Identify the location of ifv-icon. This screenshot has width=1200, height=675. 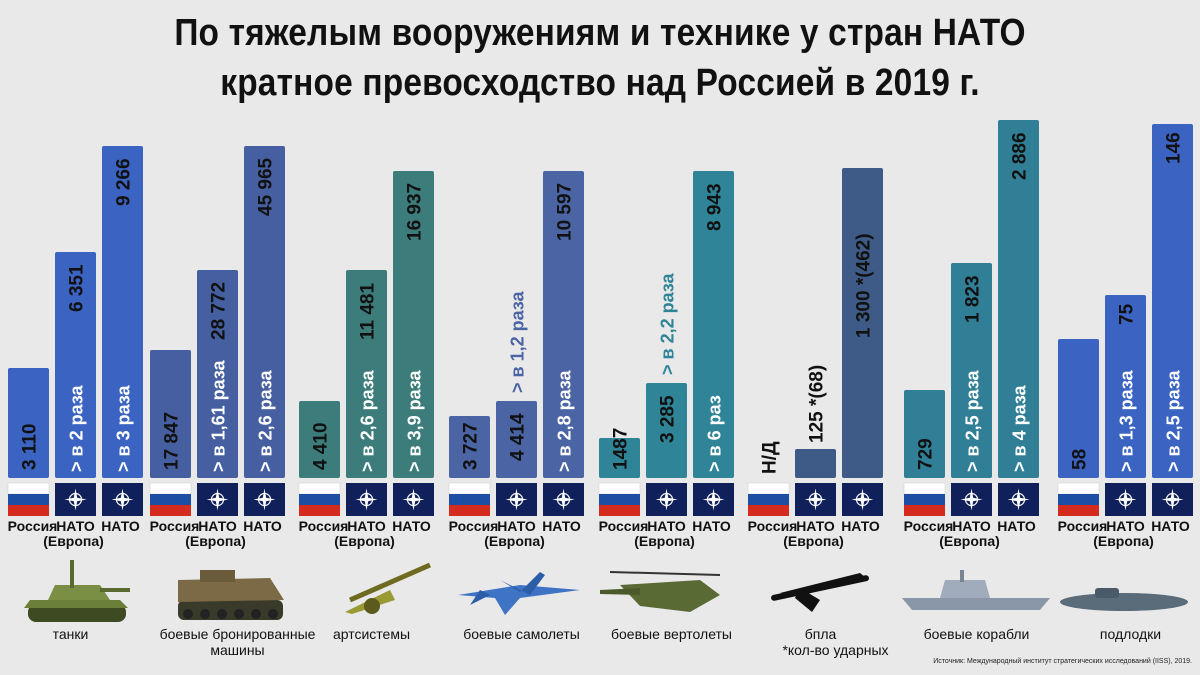
(231, 595).